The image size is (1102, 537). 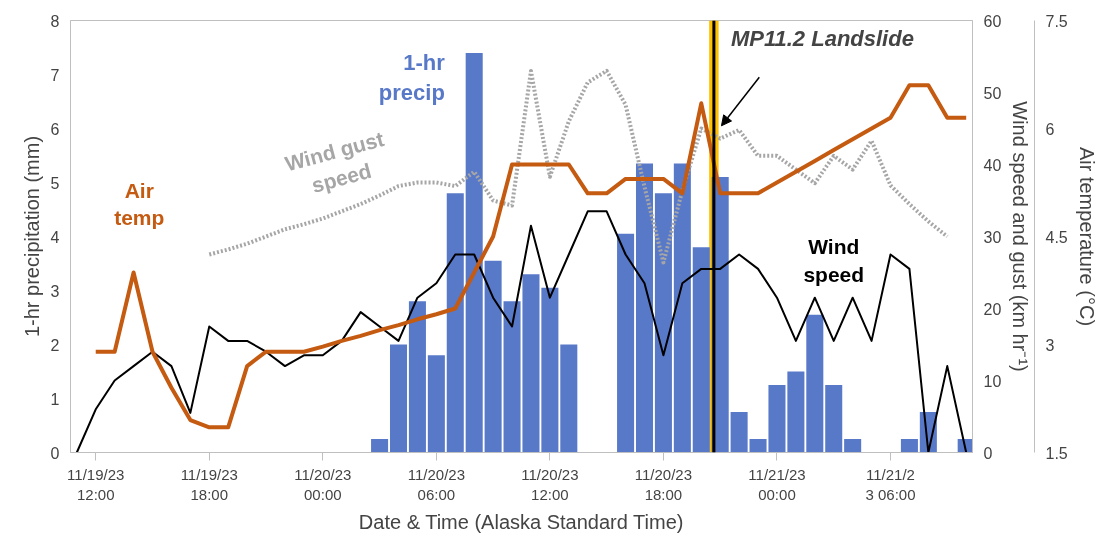 What do you see at coordinates (992, 237) in the screenshot?
I see `y2-tick-label: 30` at bounding box center [992, 237].